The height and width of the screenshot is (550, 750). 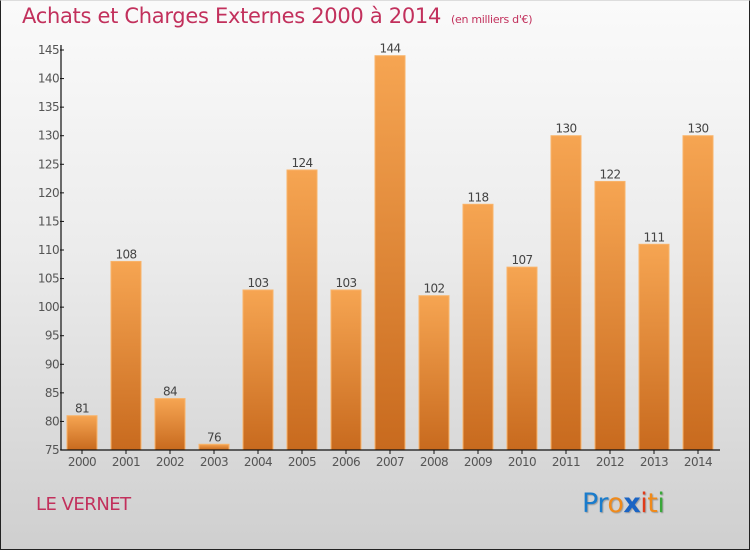 I want to click on bar-2008, so click(x=434, y=373).